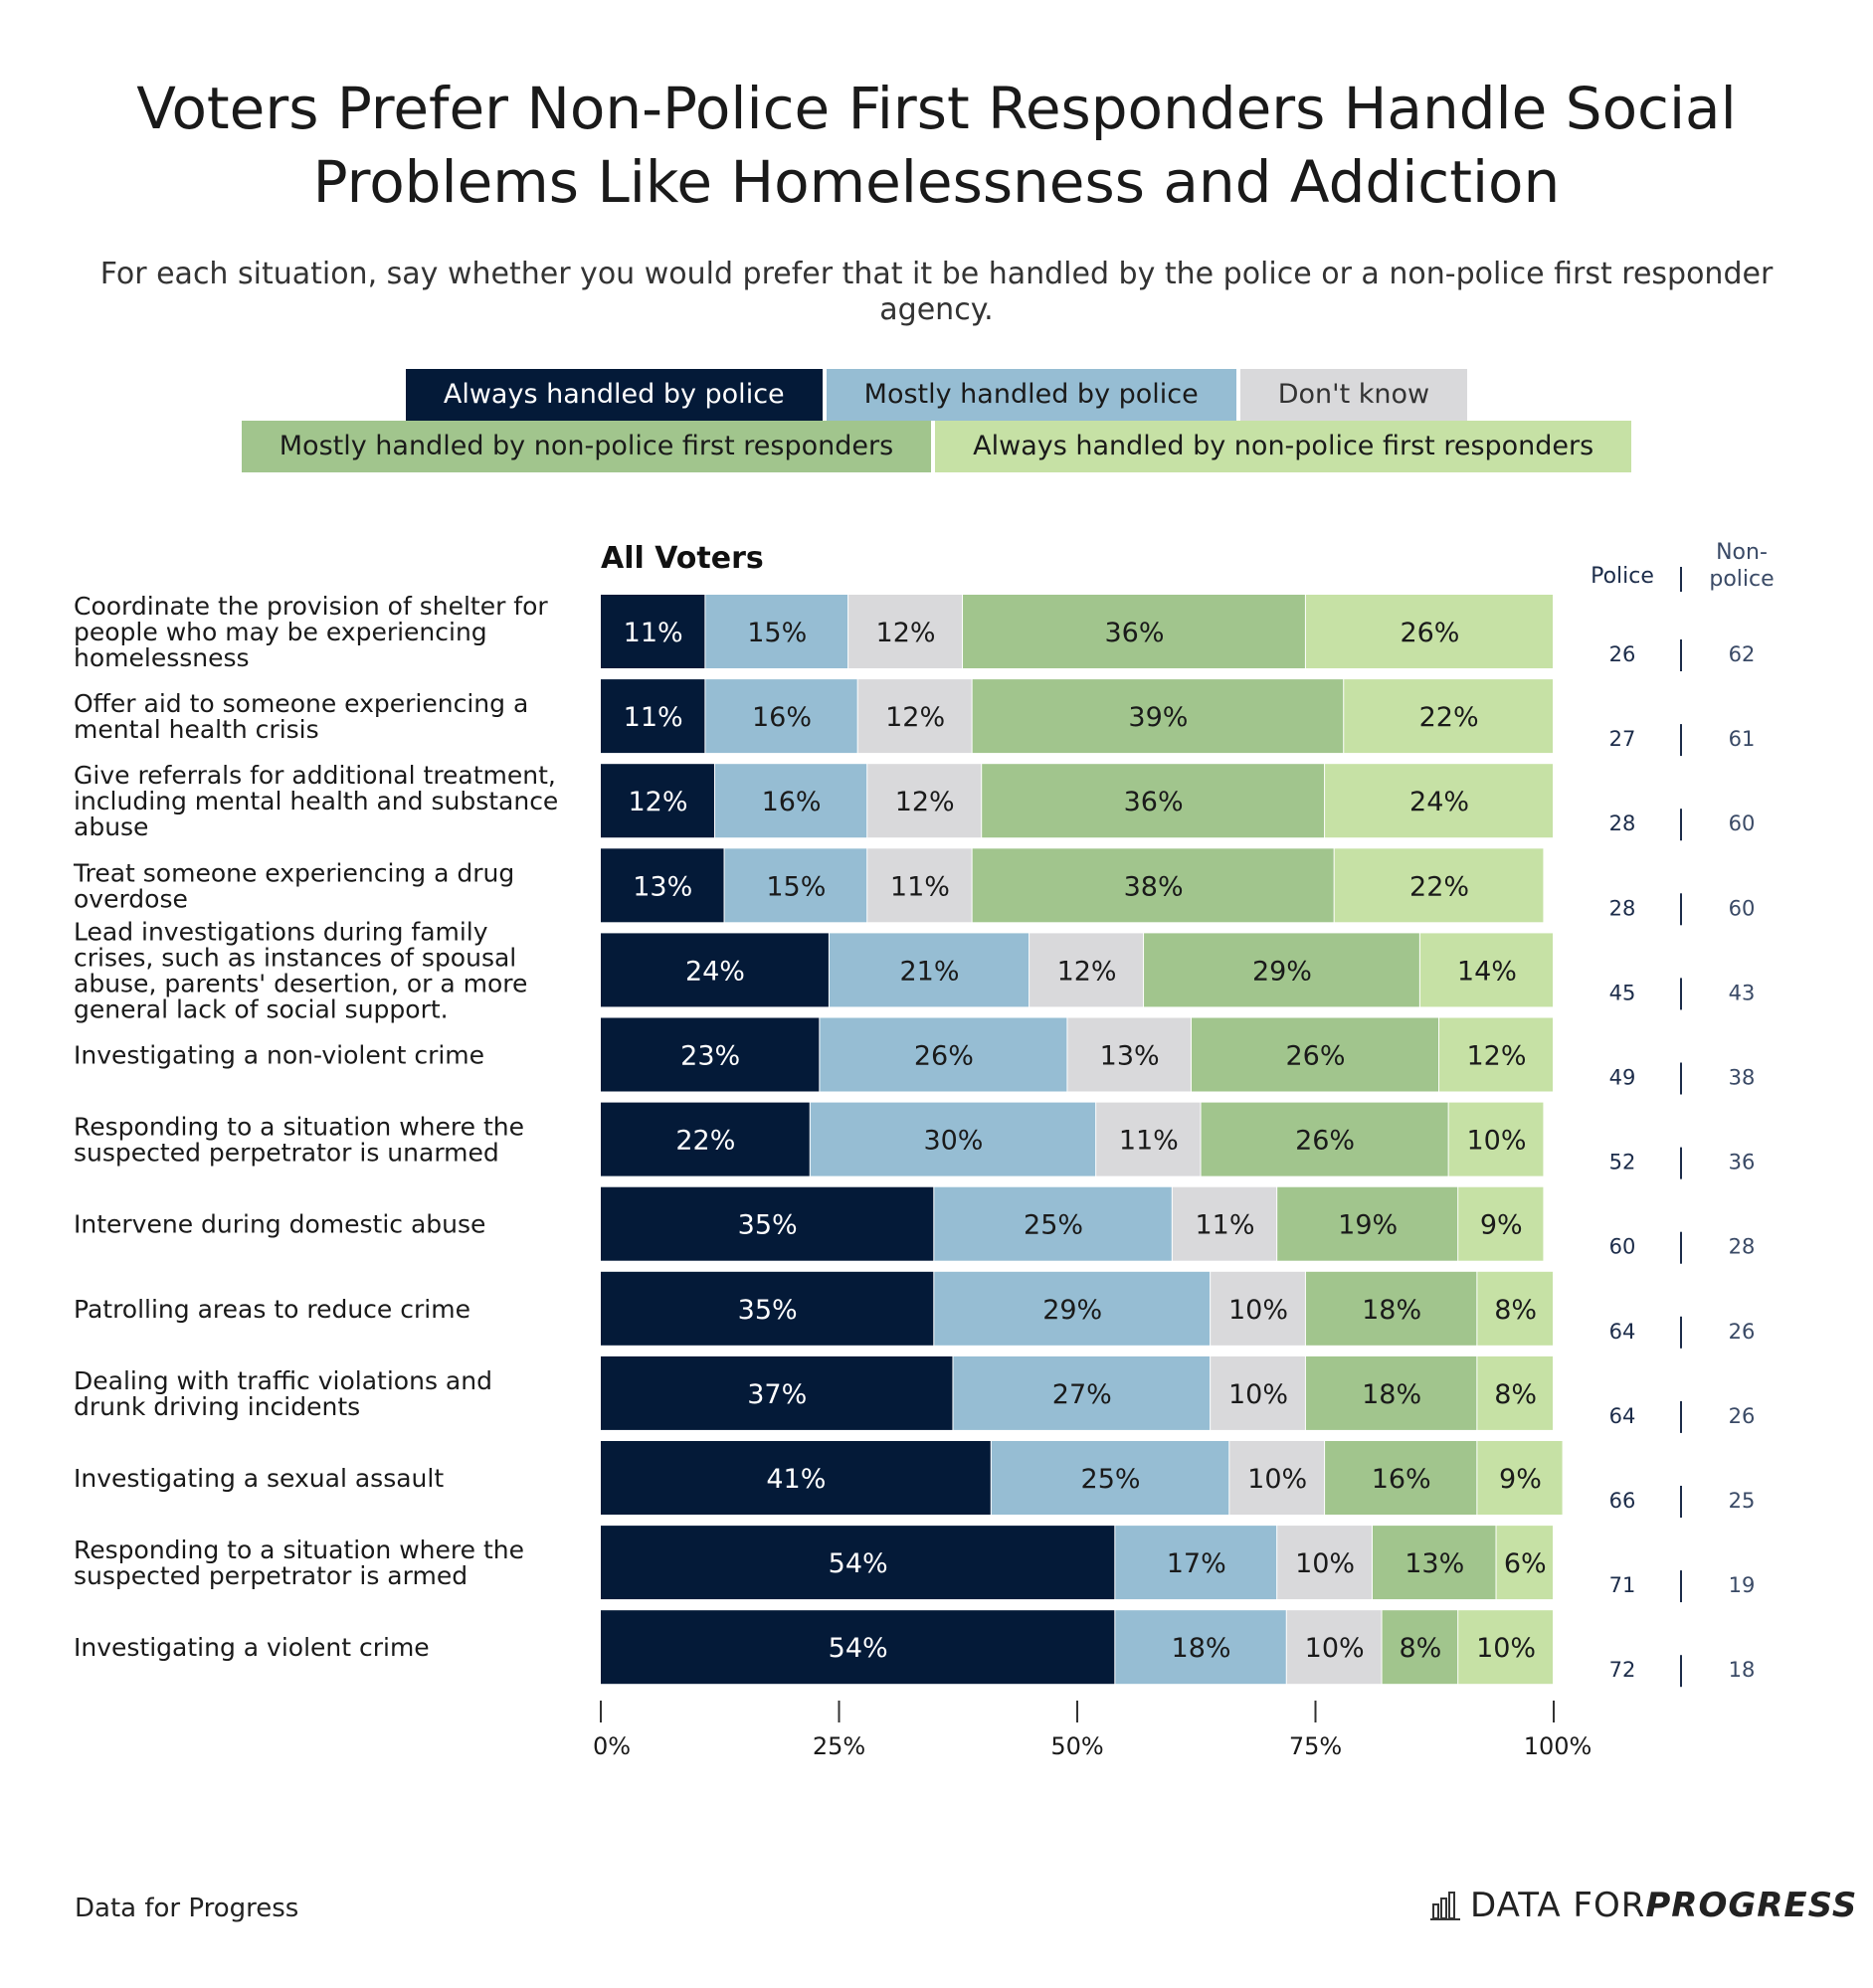 Image resolution: width=1873 pixels, height=1988 pixels. Describe the element at coordinates (1622, 739) in the screenshot. I see `net-police-value-1: 27` at that location.